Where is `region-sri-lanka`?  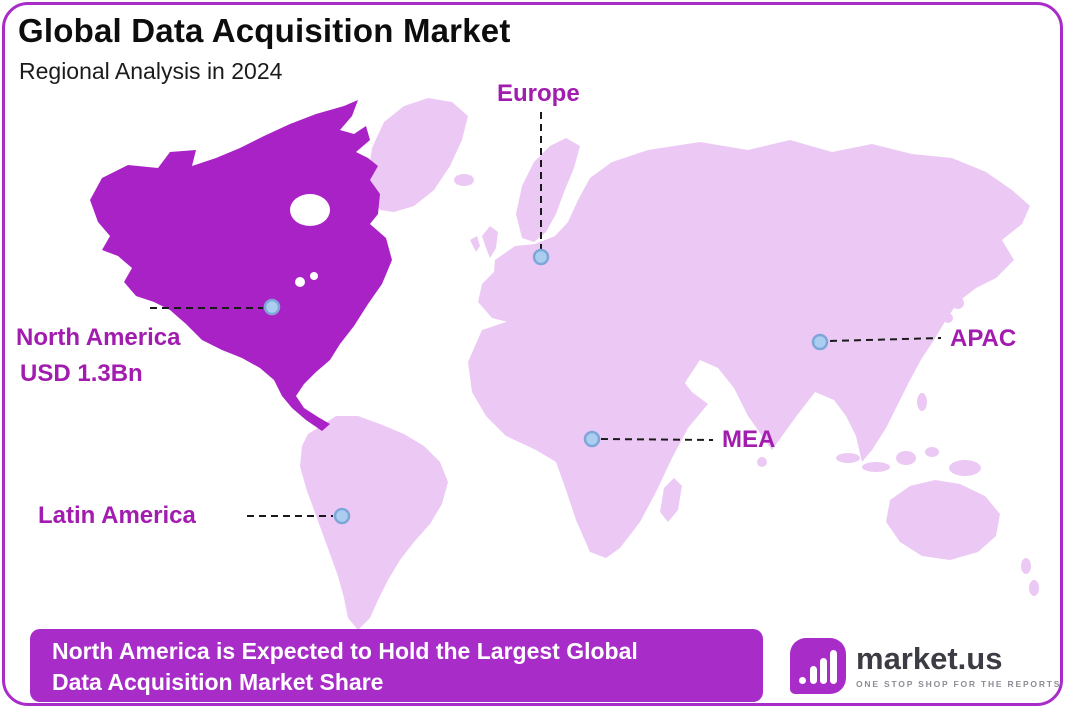 region-sri-lanka is located at coordinates (762, 462).